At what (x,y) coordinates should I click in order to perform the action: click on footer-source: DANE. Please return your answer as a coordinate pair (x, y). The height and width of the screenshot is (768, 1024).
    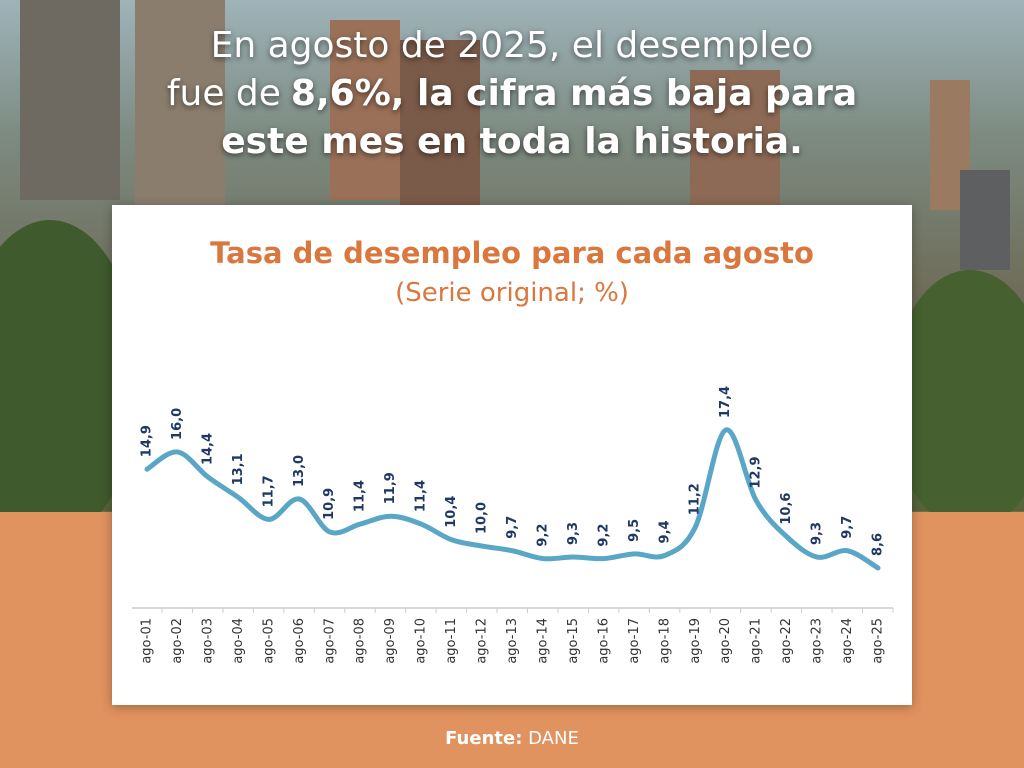
    Looking at the image, I should click on (553, 738).